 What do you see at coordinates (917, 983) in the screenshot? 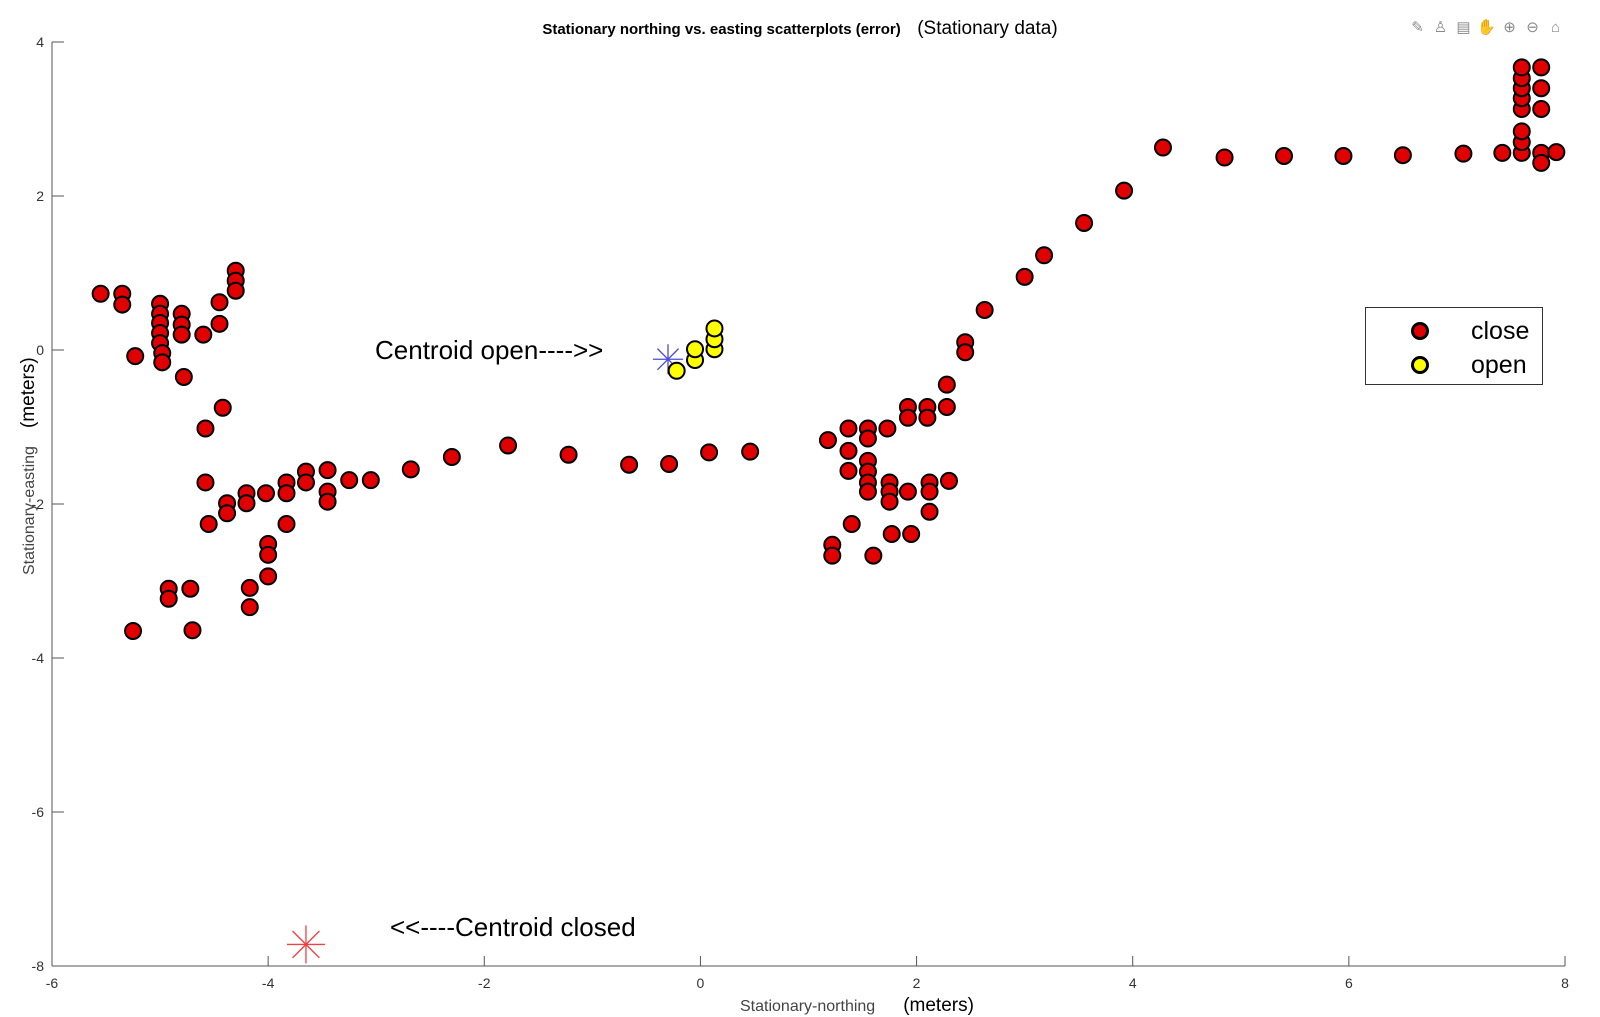
I see `x-tick-label: 2` at bounding box center [917, 983].